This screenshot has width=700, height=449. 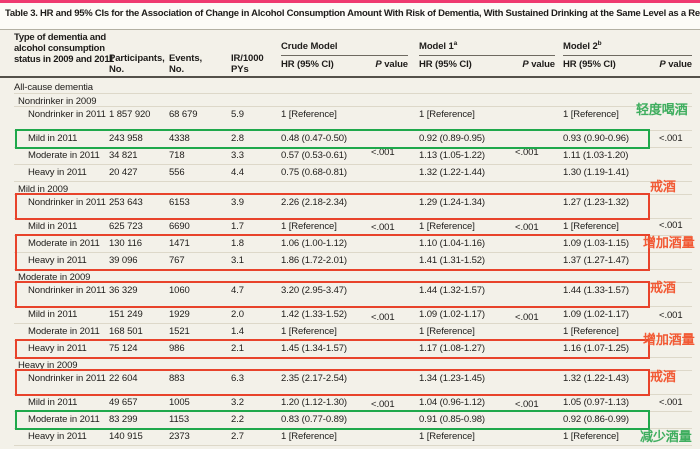 I want to click on cell-hr-model2: 0.92 (0.86-0.99), so click(x=596, y=419).